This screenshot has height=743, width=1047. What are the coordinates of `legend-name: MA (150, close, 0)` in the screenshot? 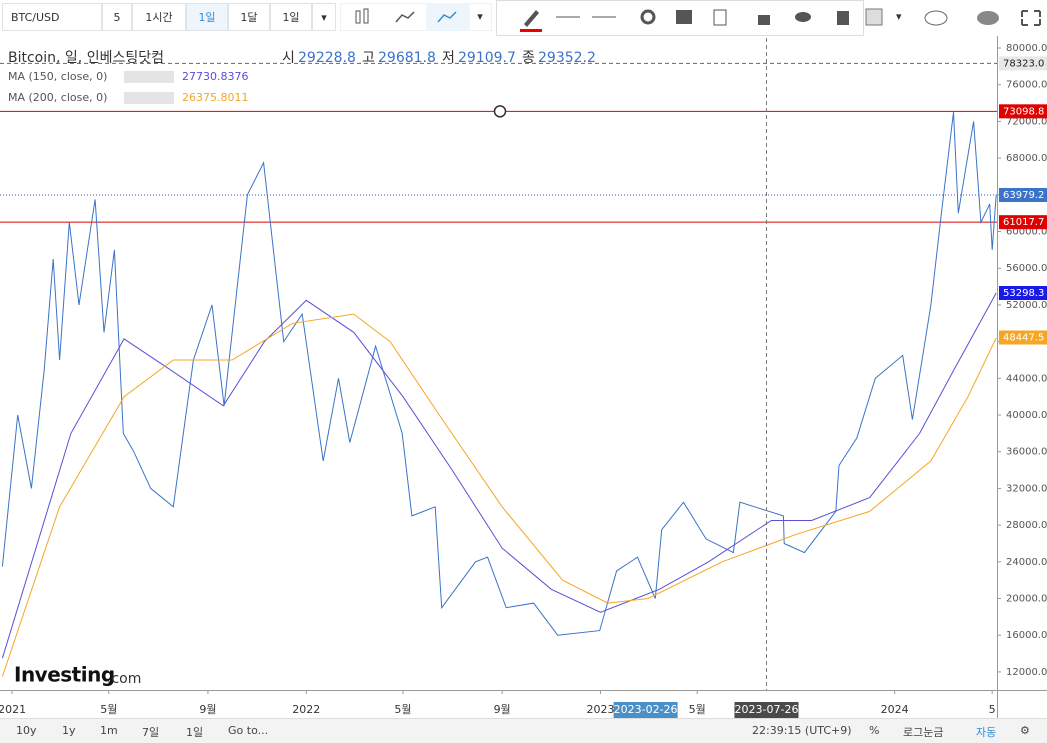 It's located at (57, 76).